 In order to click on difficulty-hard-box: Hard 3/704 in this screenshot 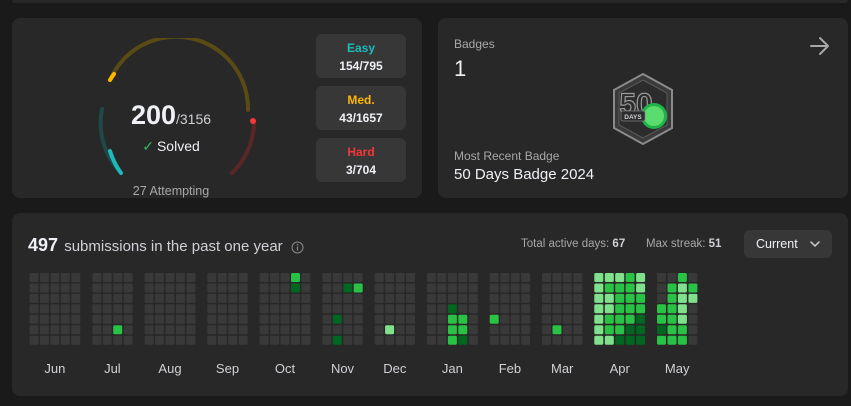, I will do `click(361, 160)`.